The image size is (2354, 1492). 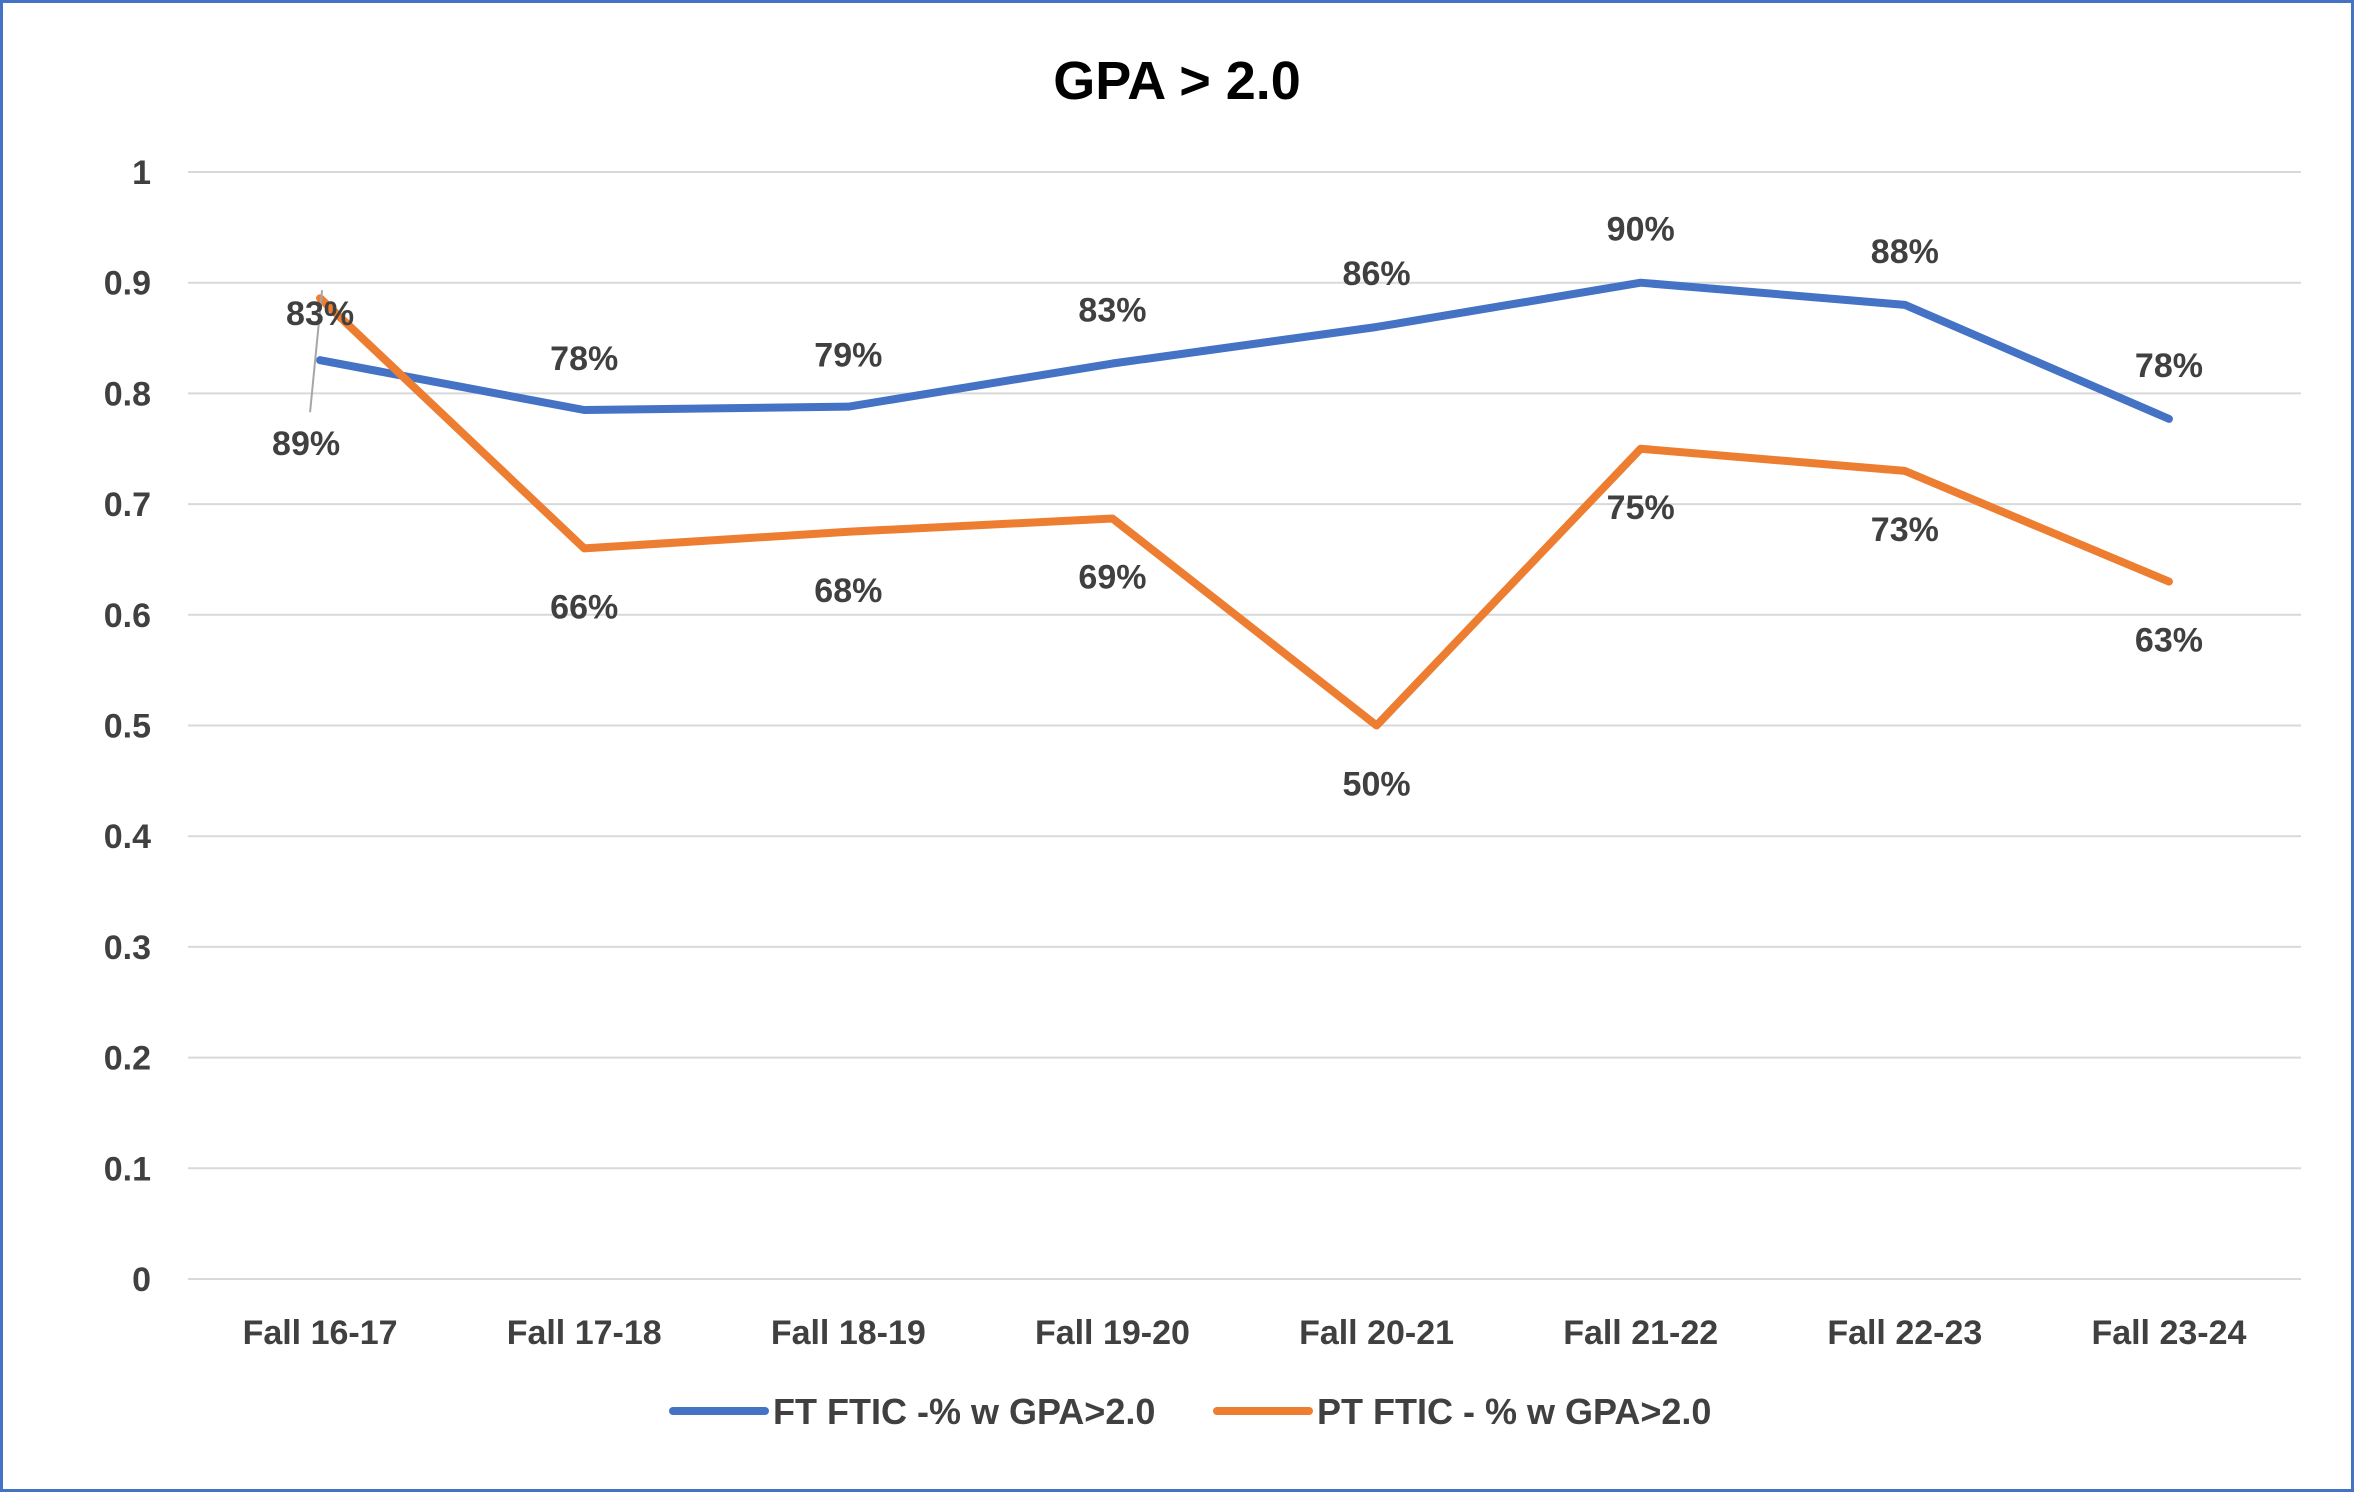 I want to click on data-label: 89%, so click(x=306, y=444).